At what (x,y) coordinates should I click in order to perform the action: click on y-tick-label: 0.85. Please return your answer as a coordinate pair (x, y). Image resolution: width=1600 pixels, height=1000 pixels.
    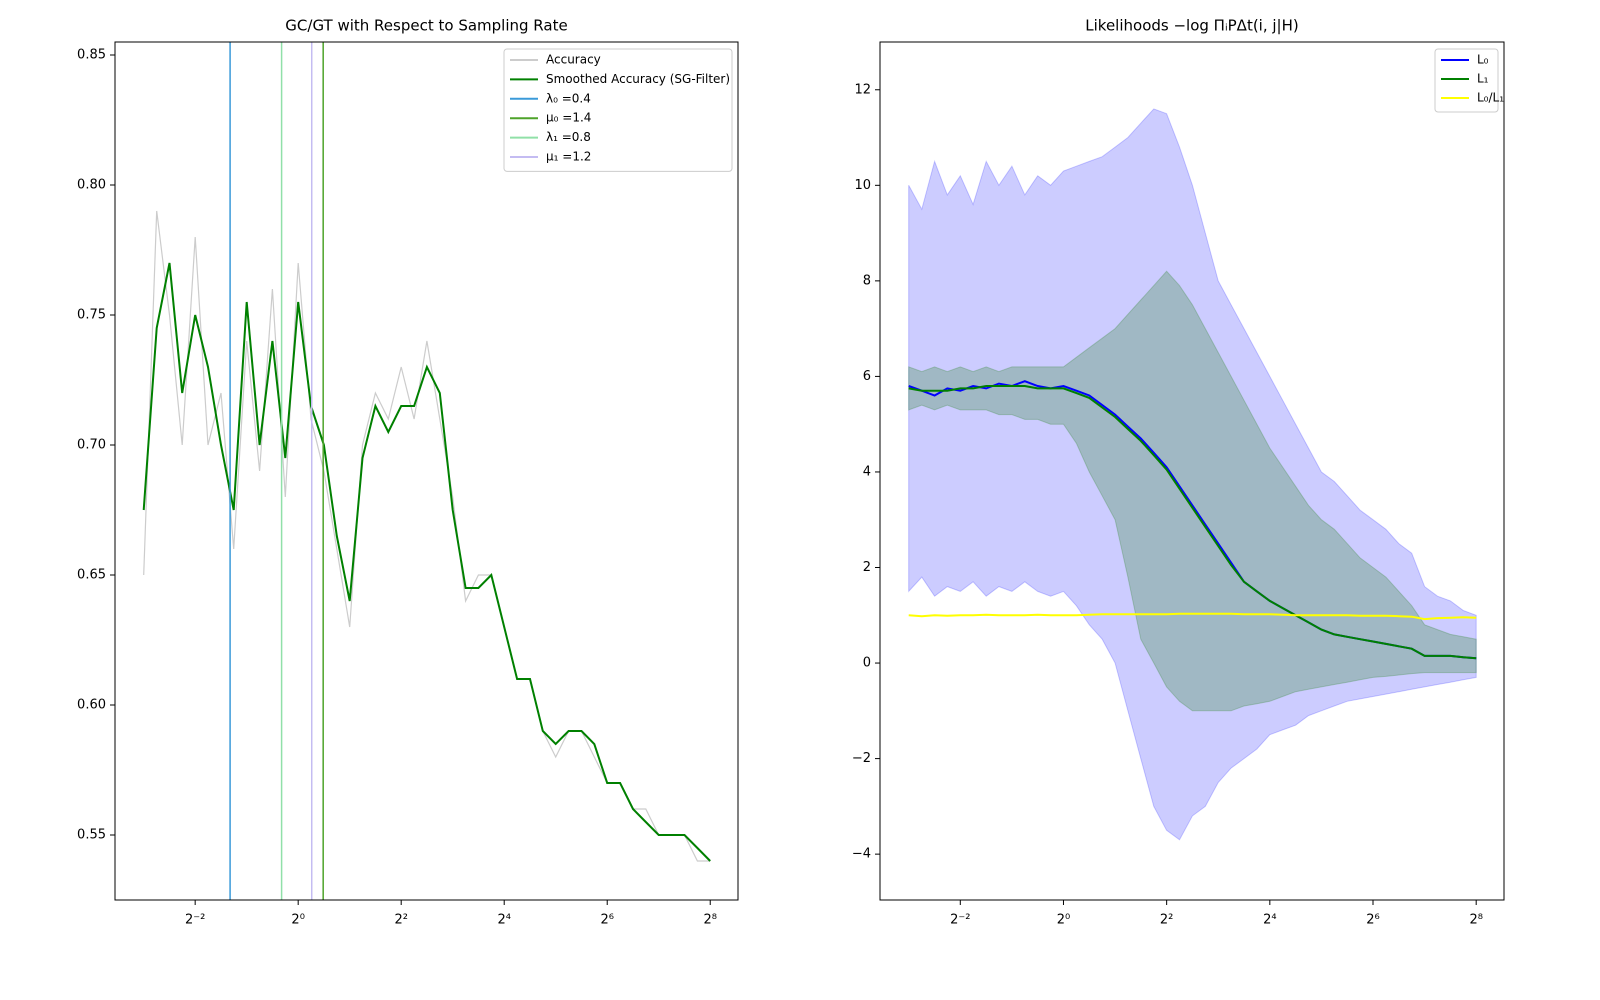
    Looking at the image, I should click on (91, 55).